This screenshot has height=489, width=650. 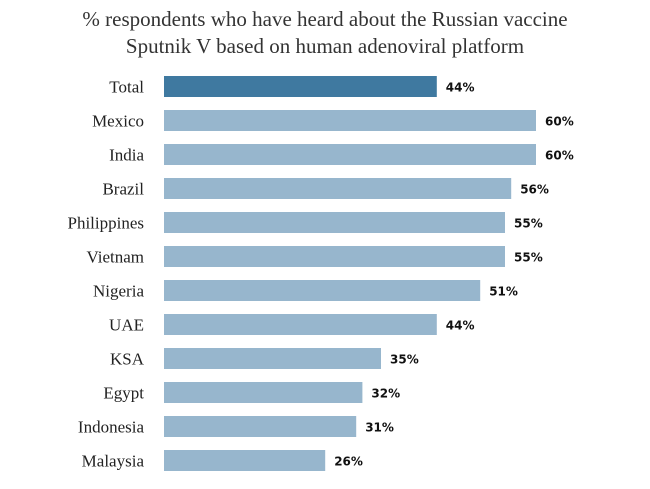 I want to click on category-label-philippines: Philippines, so click(x=105, y=223).